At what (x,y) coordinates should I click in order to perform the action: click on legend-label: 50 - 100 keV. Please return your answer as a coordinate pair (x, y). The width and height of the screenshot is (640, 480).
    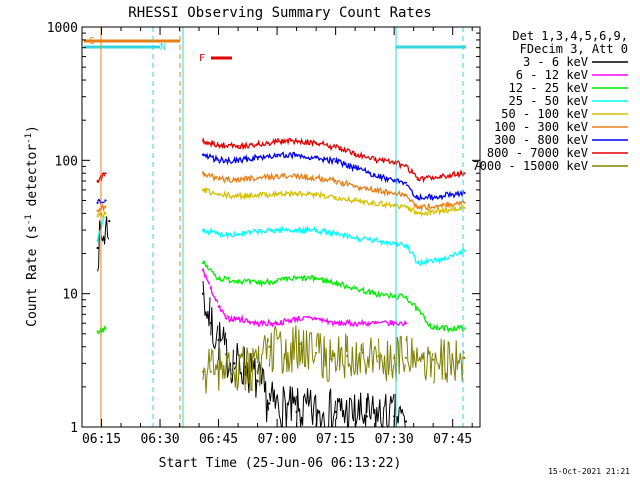
    Looking at the image, I should click on (544, 114).